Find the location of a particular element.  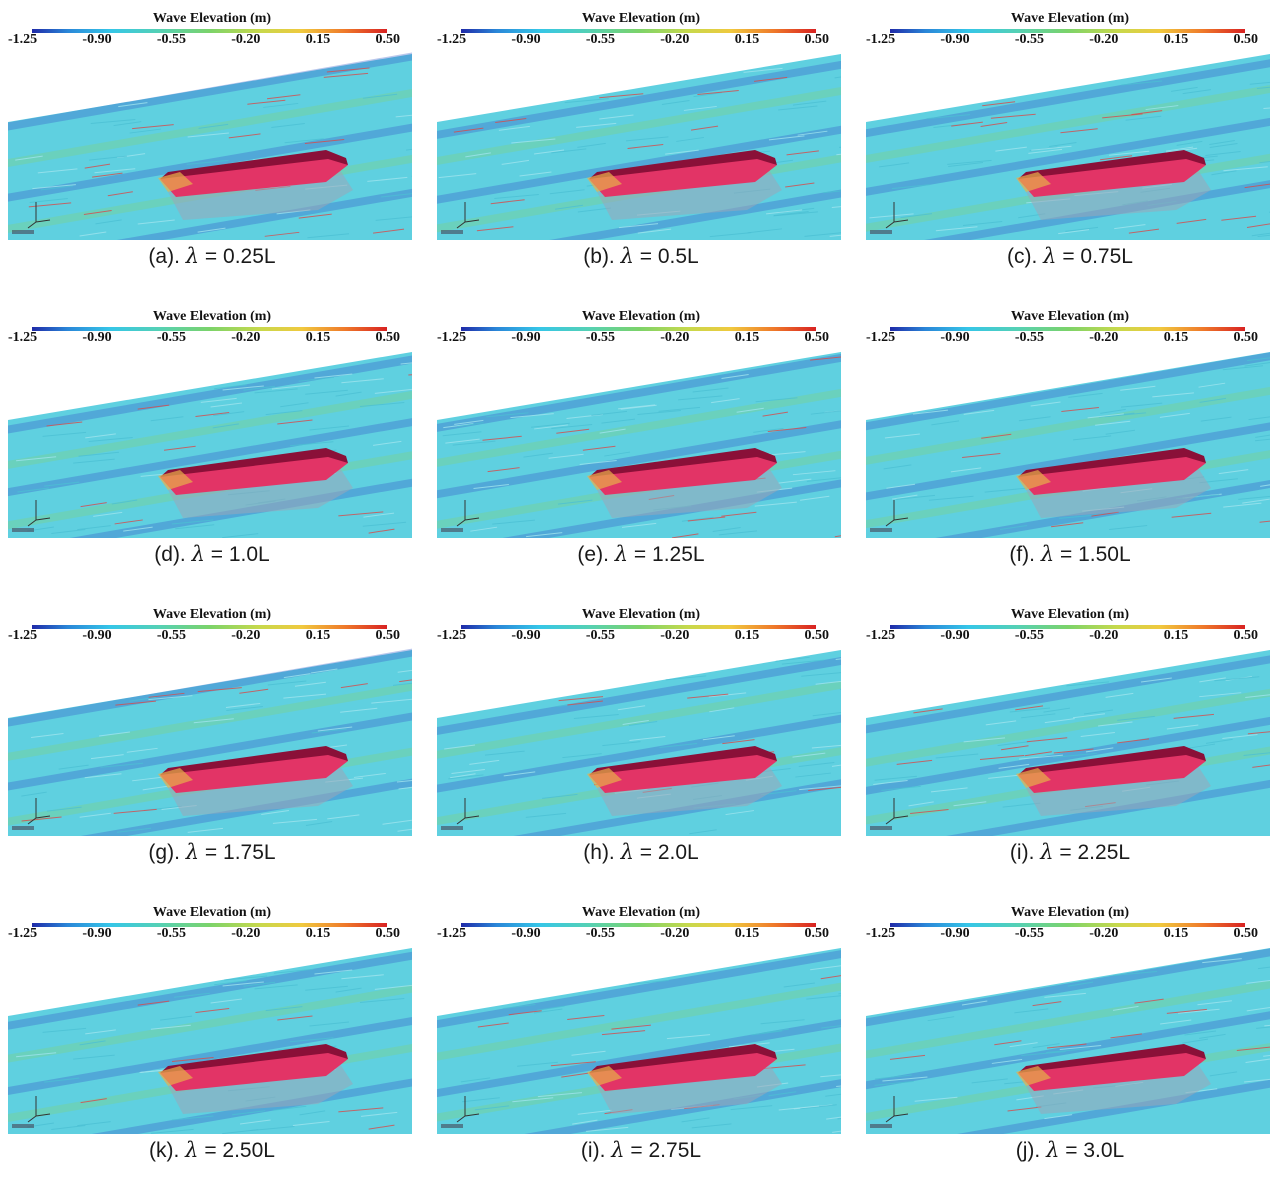

caption-prefix: (e). is located at coordinates (595, 554).